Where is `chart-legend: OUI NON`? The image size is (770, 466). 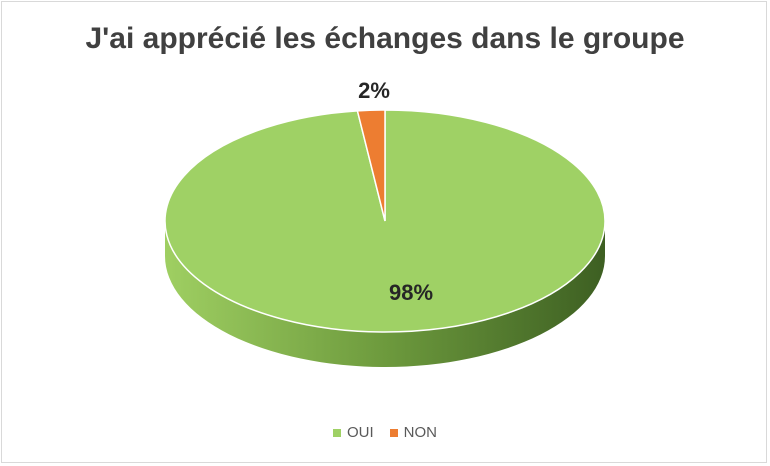
chart-legend: OUI NON is located at coordinates (385, 432).